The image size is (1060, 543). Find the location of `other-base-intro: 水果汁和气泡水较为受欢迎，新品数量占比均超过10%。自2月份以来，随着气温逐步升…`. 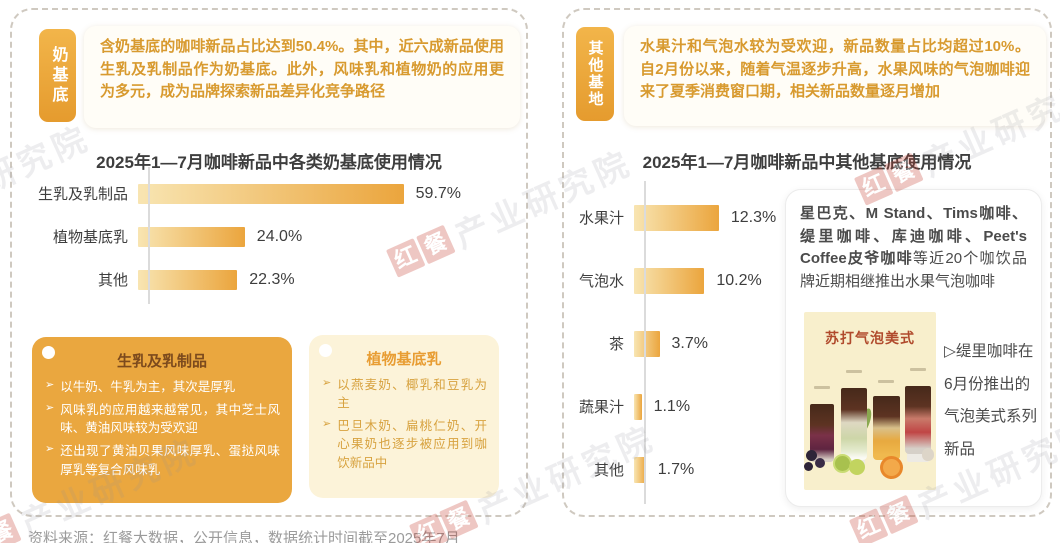

other-base-intro: 水果汁和气泡水较为受欢迎，新品数量占比均超过10%。自2月份以来，随着气温逐步升… is located at coordinates (835, 76).